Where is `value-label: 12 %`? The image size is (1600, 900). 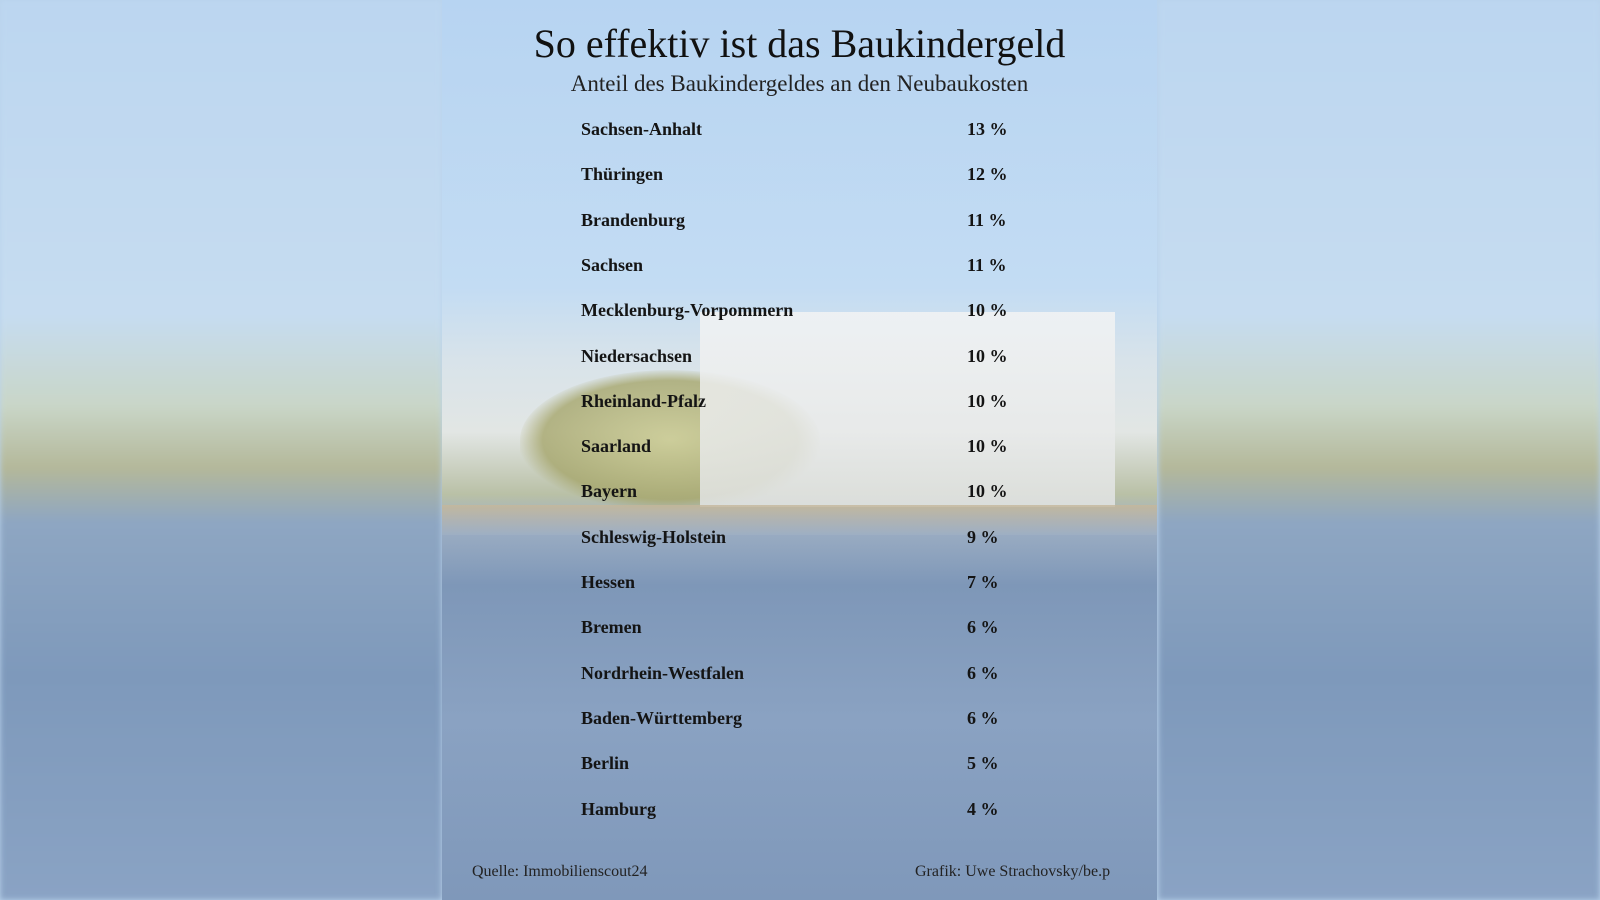 value-label: 12 % is located at coordinates (987, 174).